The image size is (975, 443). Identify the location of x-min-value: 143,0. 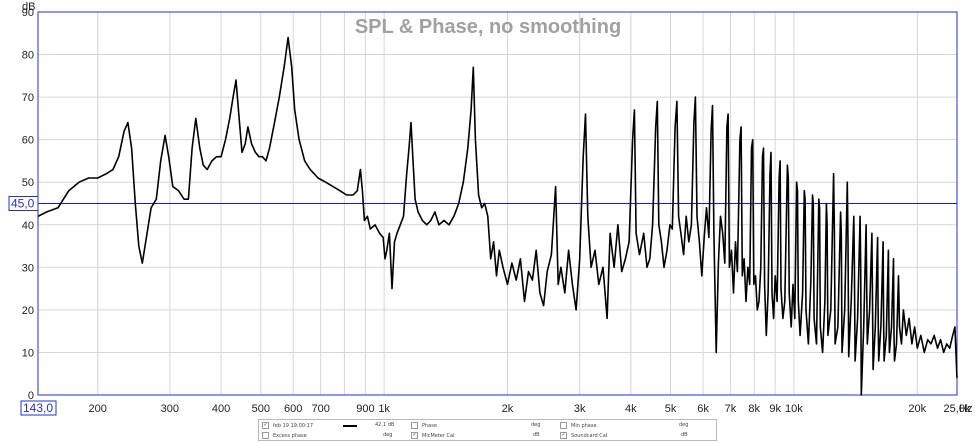
(38, 408).